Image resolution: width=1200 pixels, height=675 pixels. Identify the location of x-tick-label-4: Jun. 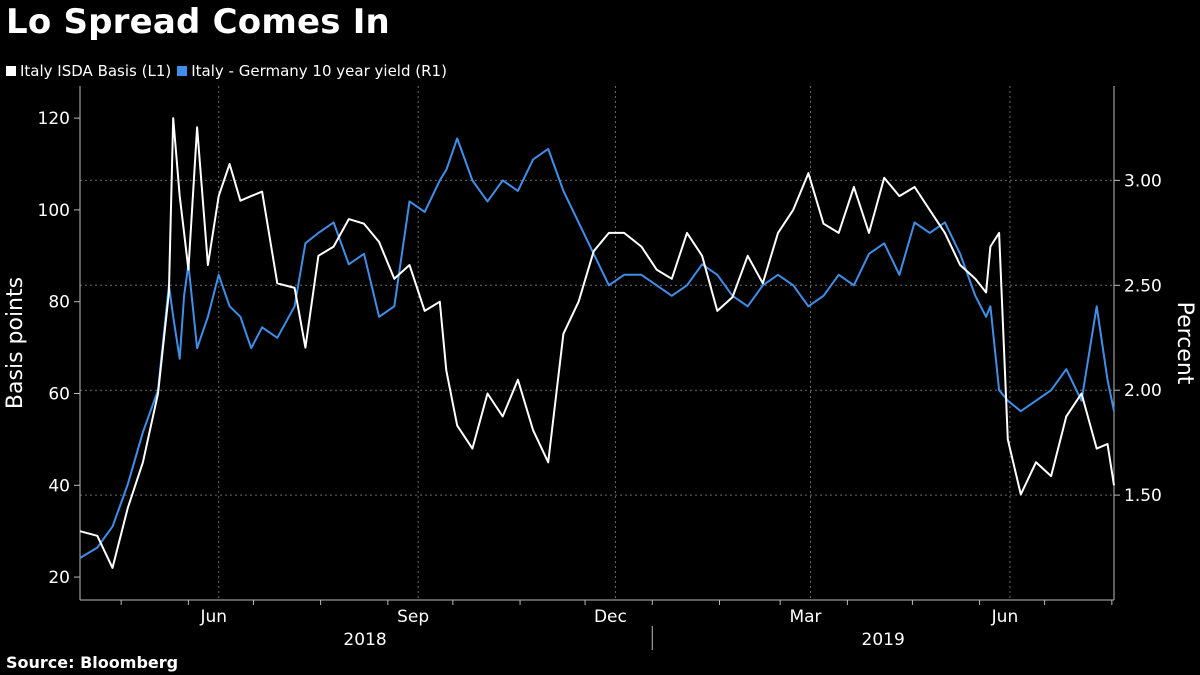
(1005, 617).